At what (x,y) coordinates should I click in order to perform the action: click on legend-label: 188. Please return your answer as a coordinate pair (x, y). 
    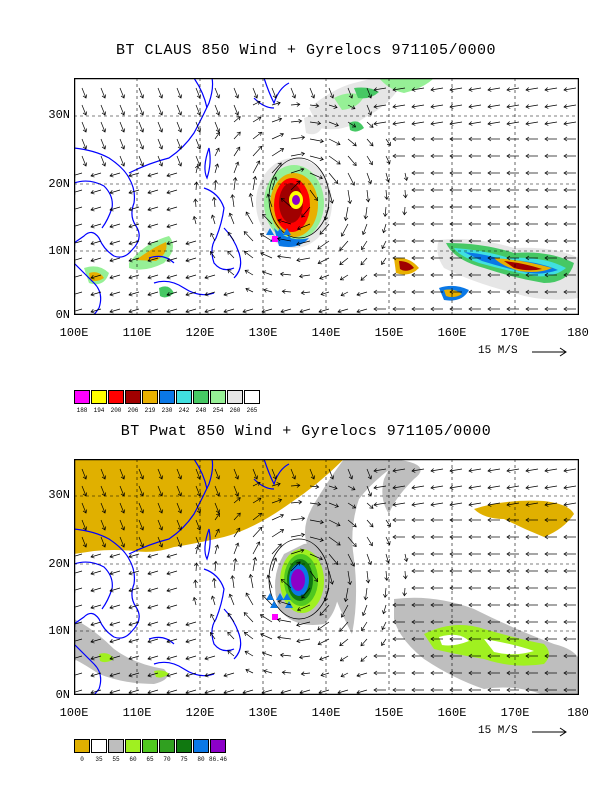
    Looking at the image, I should click on (82, 410).